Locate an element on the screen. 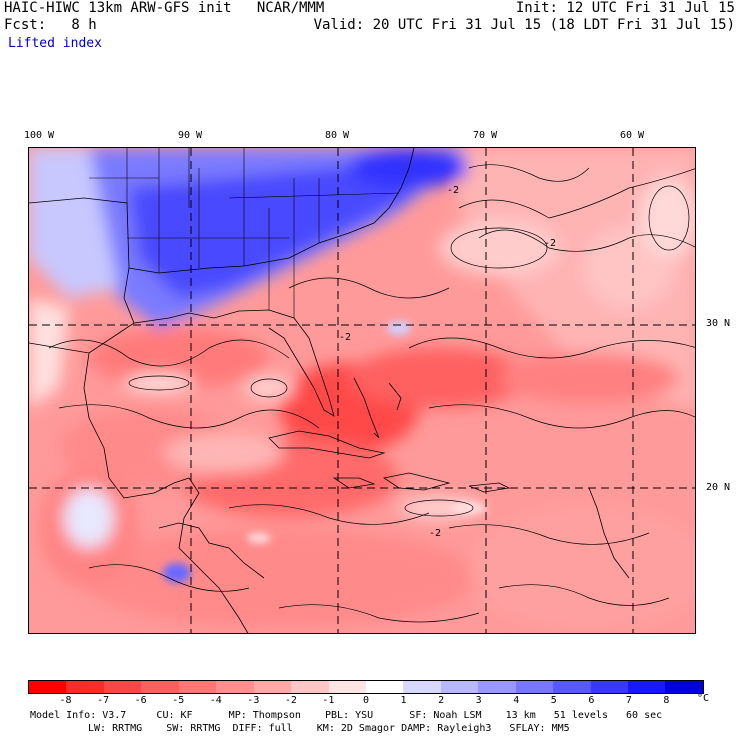  colorbar-tick-label: -4 is located at coordinates (215, 700).